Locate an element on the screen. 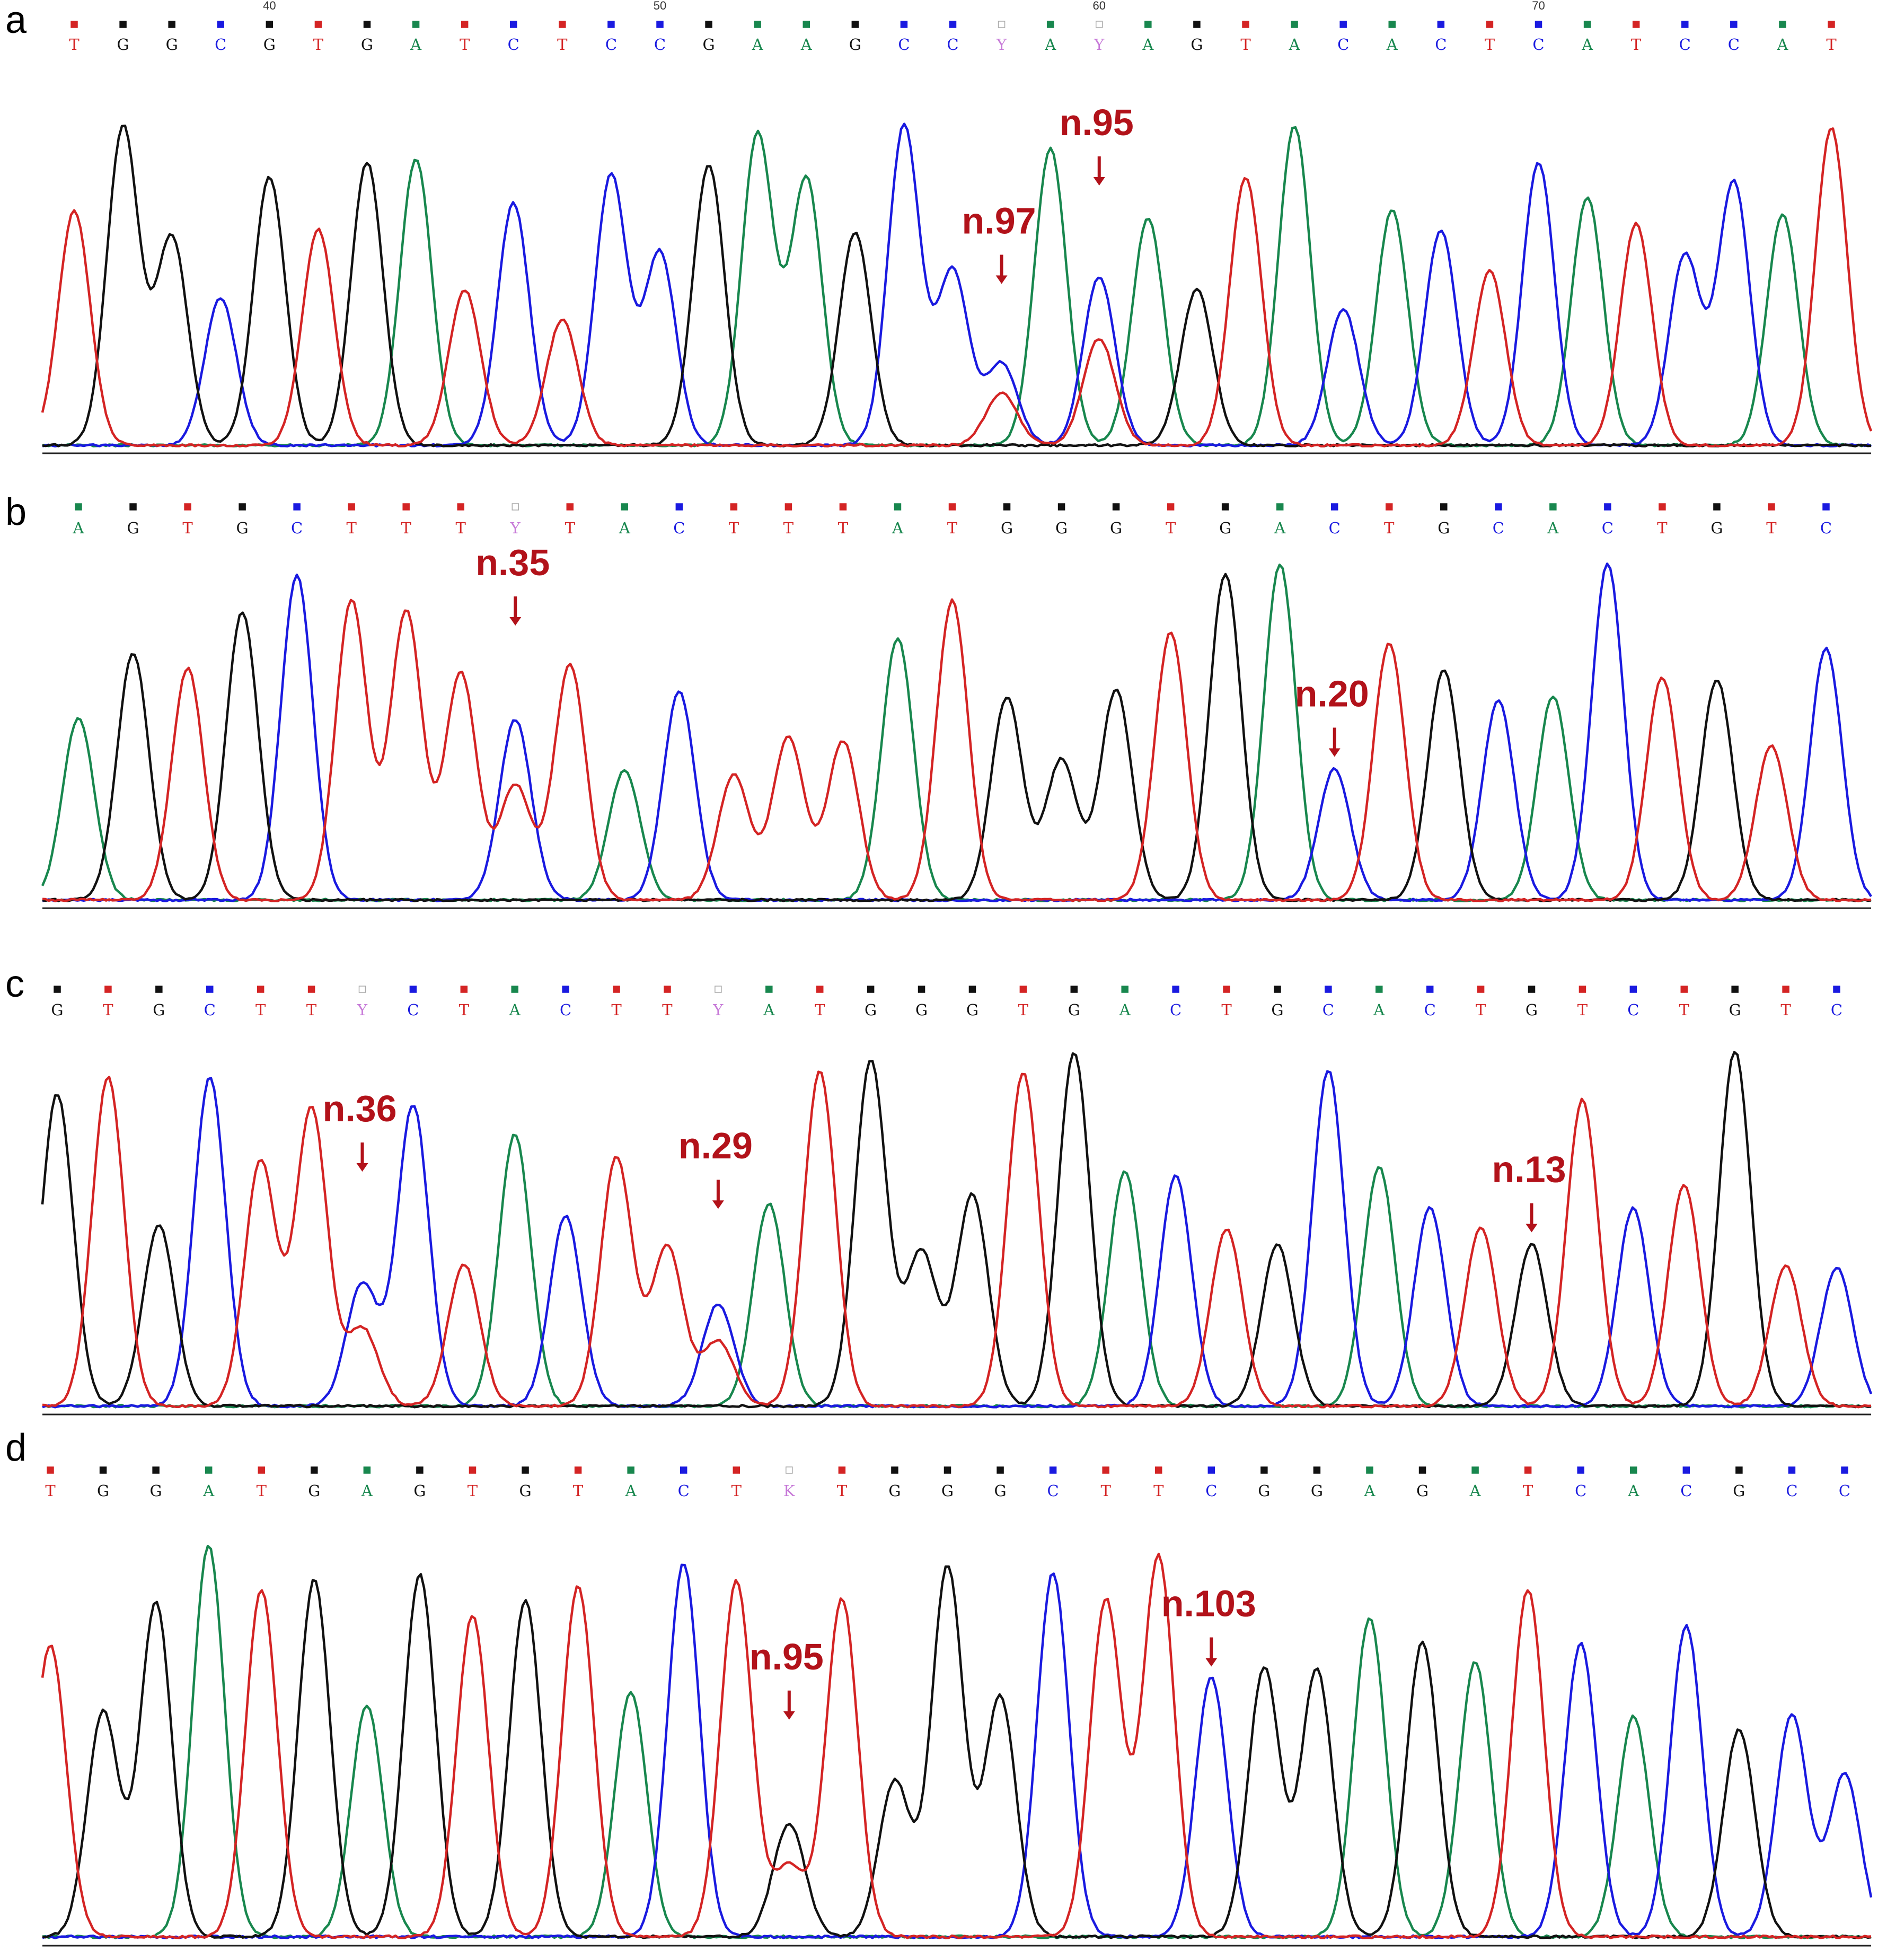 The image size is (1878, 1960). position-mark: 50 is located at coordinates (660, 6).